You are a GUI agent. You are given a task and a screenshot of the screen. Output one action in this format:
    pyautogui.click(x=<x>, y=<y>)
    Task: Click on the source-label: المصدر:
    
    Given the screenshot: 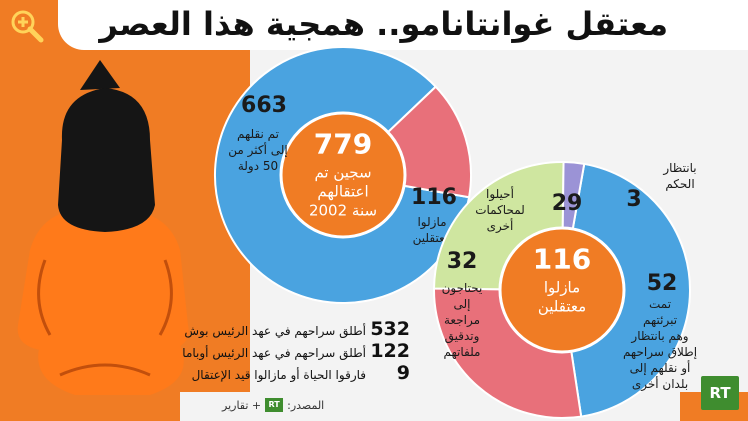 What is the action you would take?
    pyautogui.click(x=306, y=405)
    